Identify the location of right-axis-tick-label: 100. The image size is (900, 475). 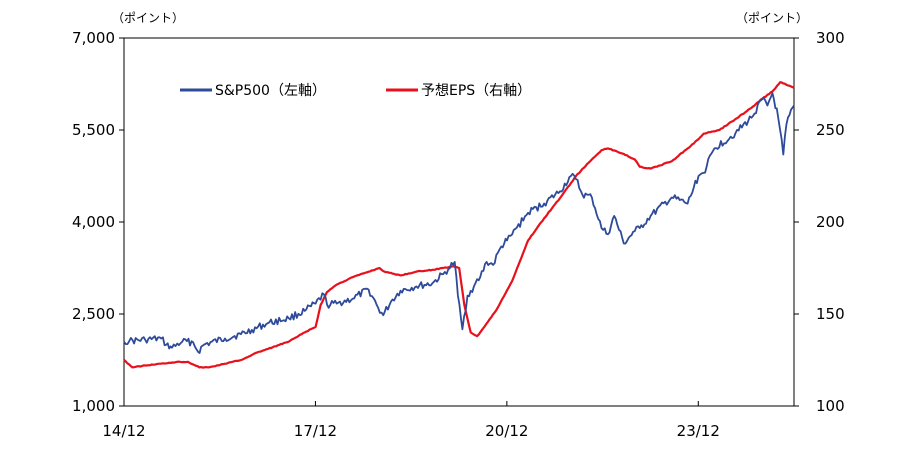
(830, 406).